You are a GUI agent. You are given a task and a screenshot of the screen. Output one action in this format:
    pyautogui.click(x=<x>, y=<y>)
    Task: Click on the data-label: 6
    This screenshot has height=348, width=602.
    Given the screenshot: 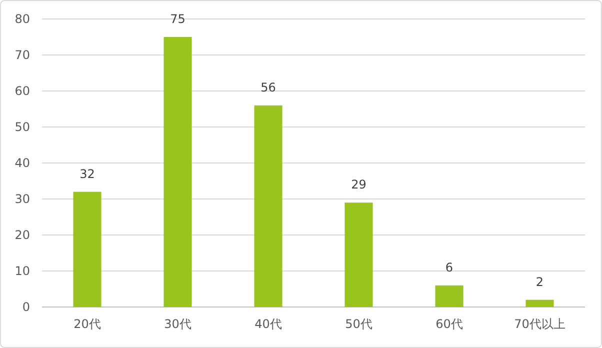 What is the action you would take?
    pyautogui.click(x=449, y=267)
    